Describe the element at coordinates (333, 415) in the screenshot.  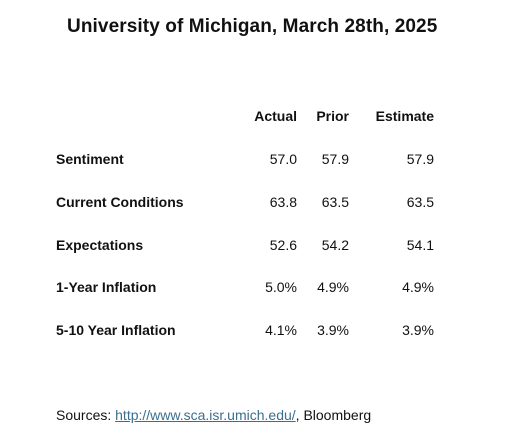
I see `sources-suffix: , Bloomberg` at that location.